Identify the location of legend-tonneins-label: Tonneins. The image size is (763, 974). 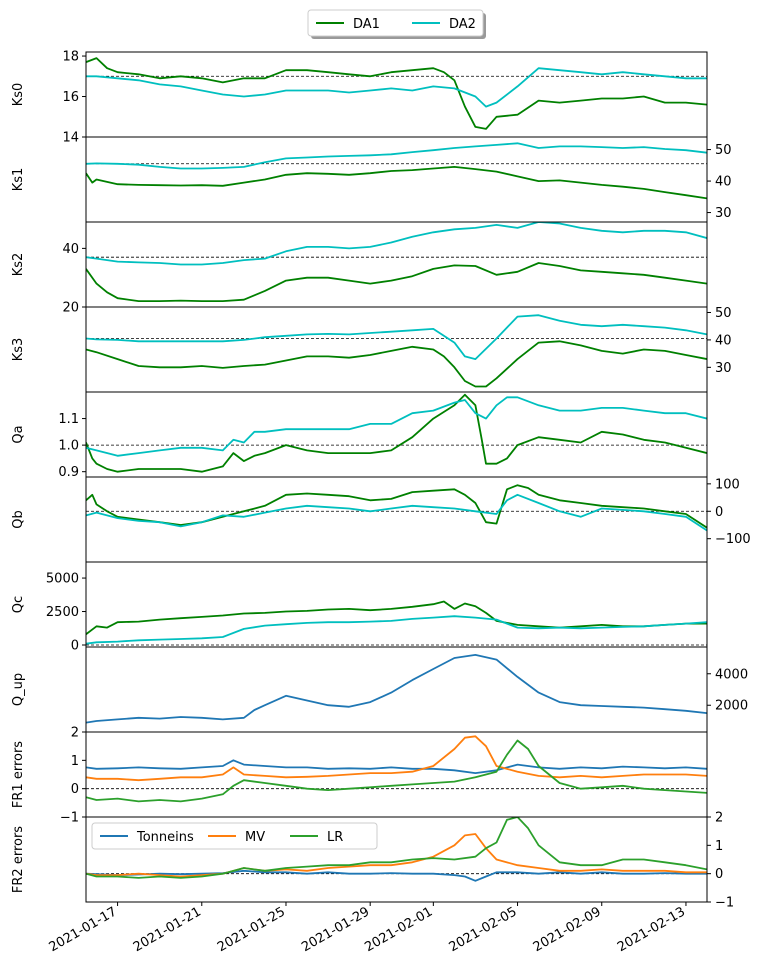
(165, 837).